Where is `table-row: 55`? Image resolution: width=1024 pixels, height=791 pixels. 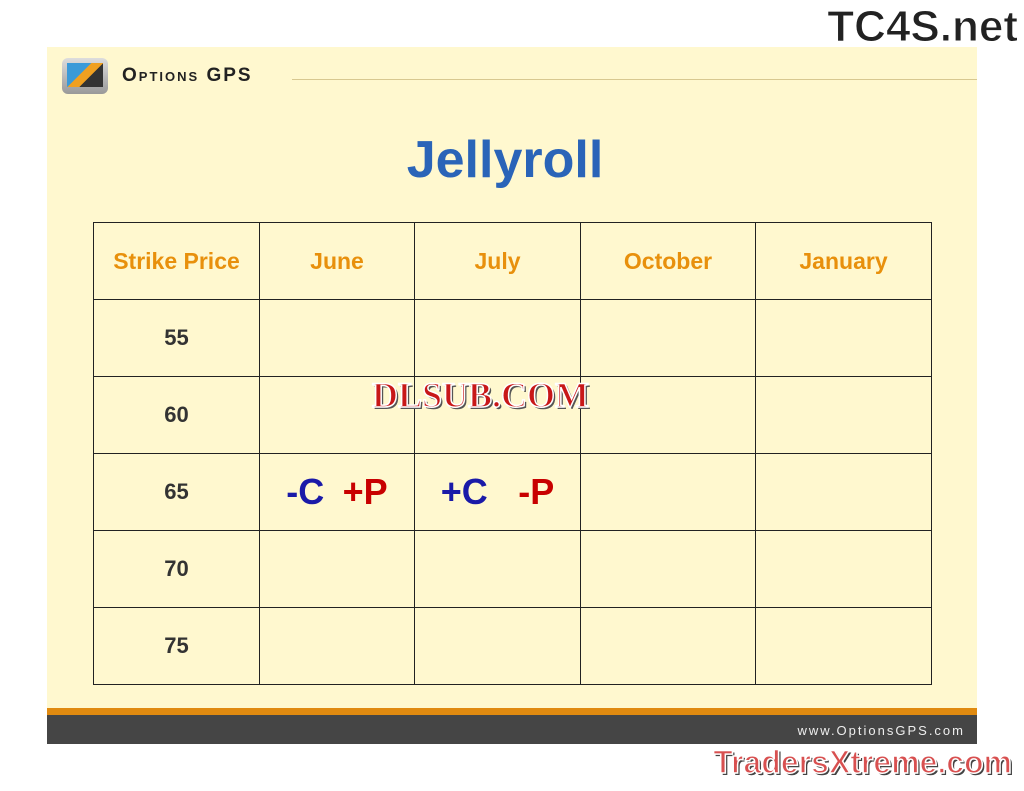
table-row: 55 is located at coordinates (512, 338).